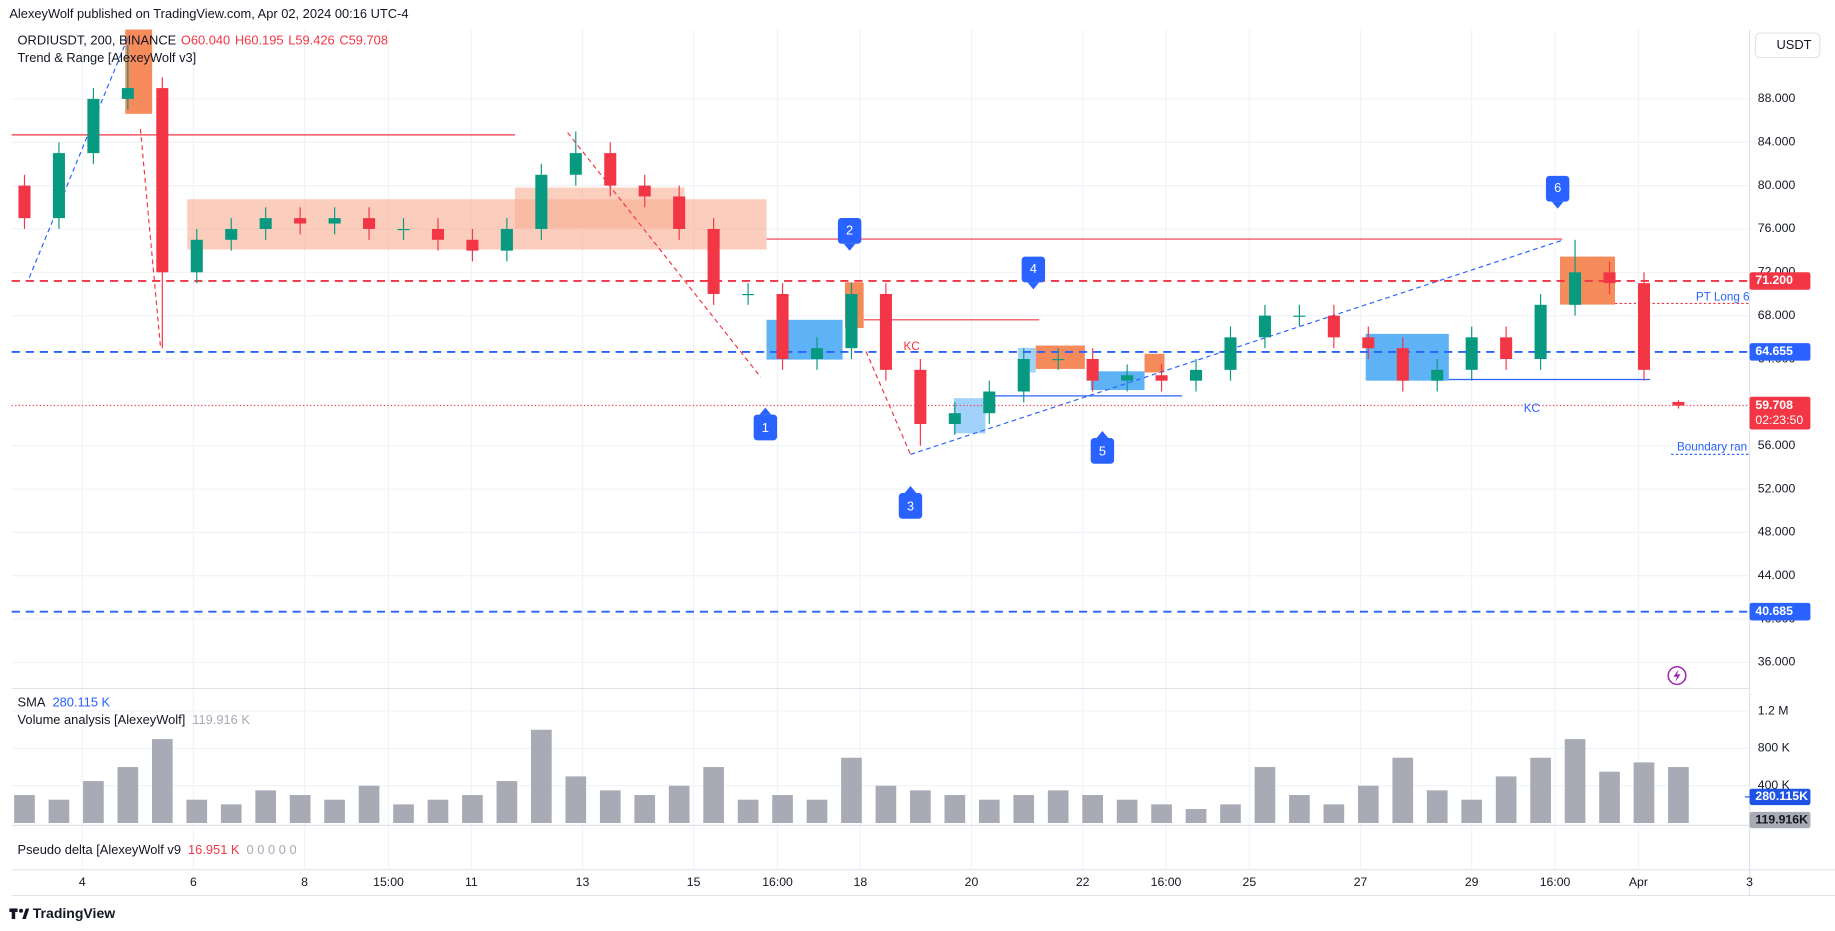 This screenshot has height=931, width=1835. What do you see at coordinates (259, 40) in the screenshot?
I see `ohlc-high: H60.195` at bounding box center [259, 40].